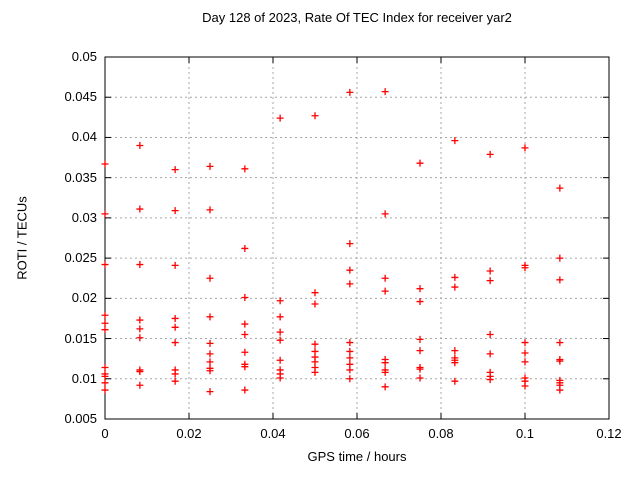  Describe the element at coordinates (525, 433) in the screenshot. I see `x-tick-label: 0.1` at that location.